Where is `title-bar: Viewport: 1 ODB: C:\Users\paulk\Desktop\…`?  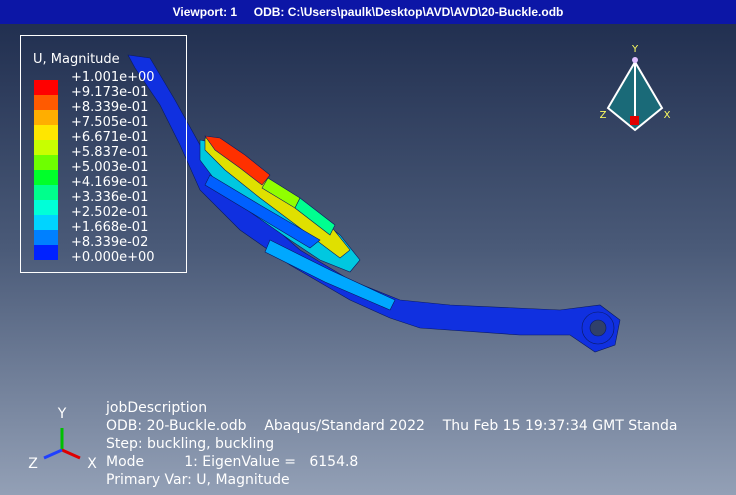 title-bar: Viewport: 1 ODB: C:\Users\paulk\Desktop\… is located at coordinates (368, 12).